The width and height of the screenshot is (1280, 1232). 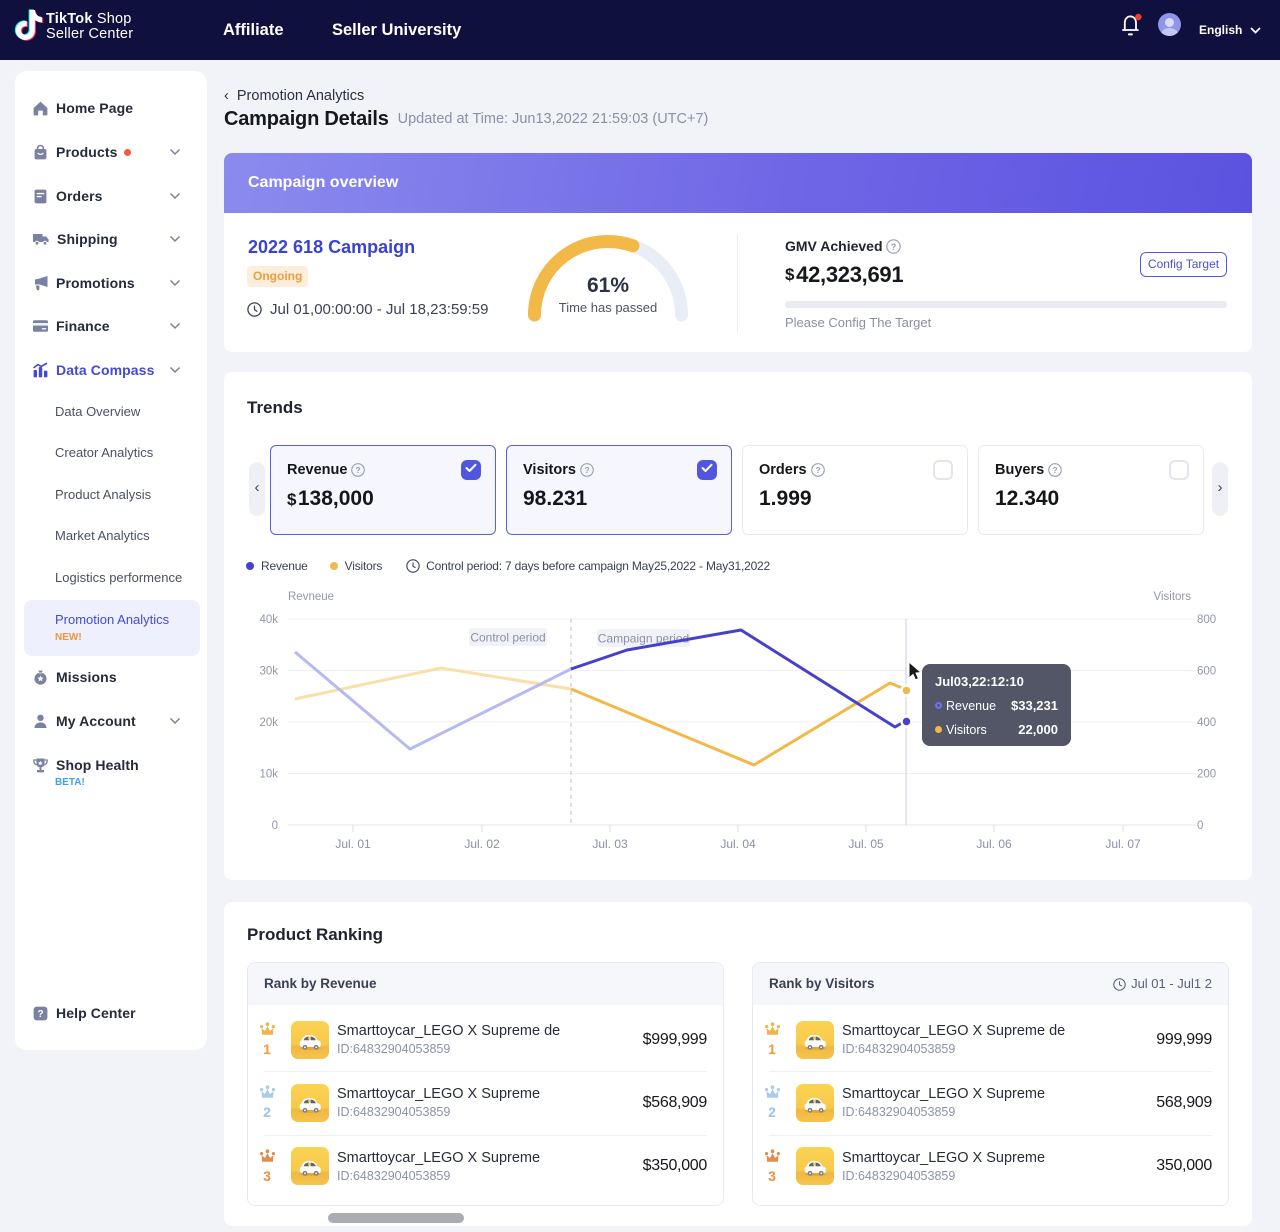 I want to click on svg-text: Campaign period, so click(x=643, y=639).